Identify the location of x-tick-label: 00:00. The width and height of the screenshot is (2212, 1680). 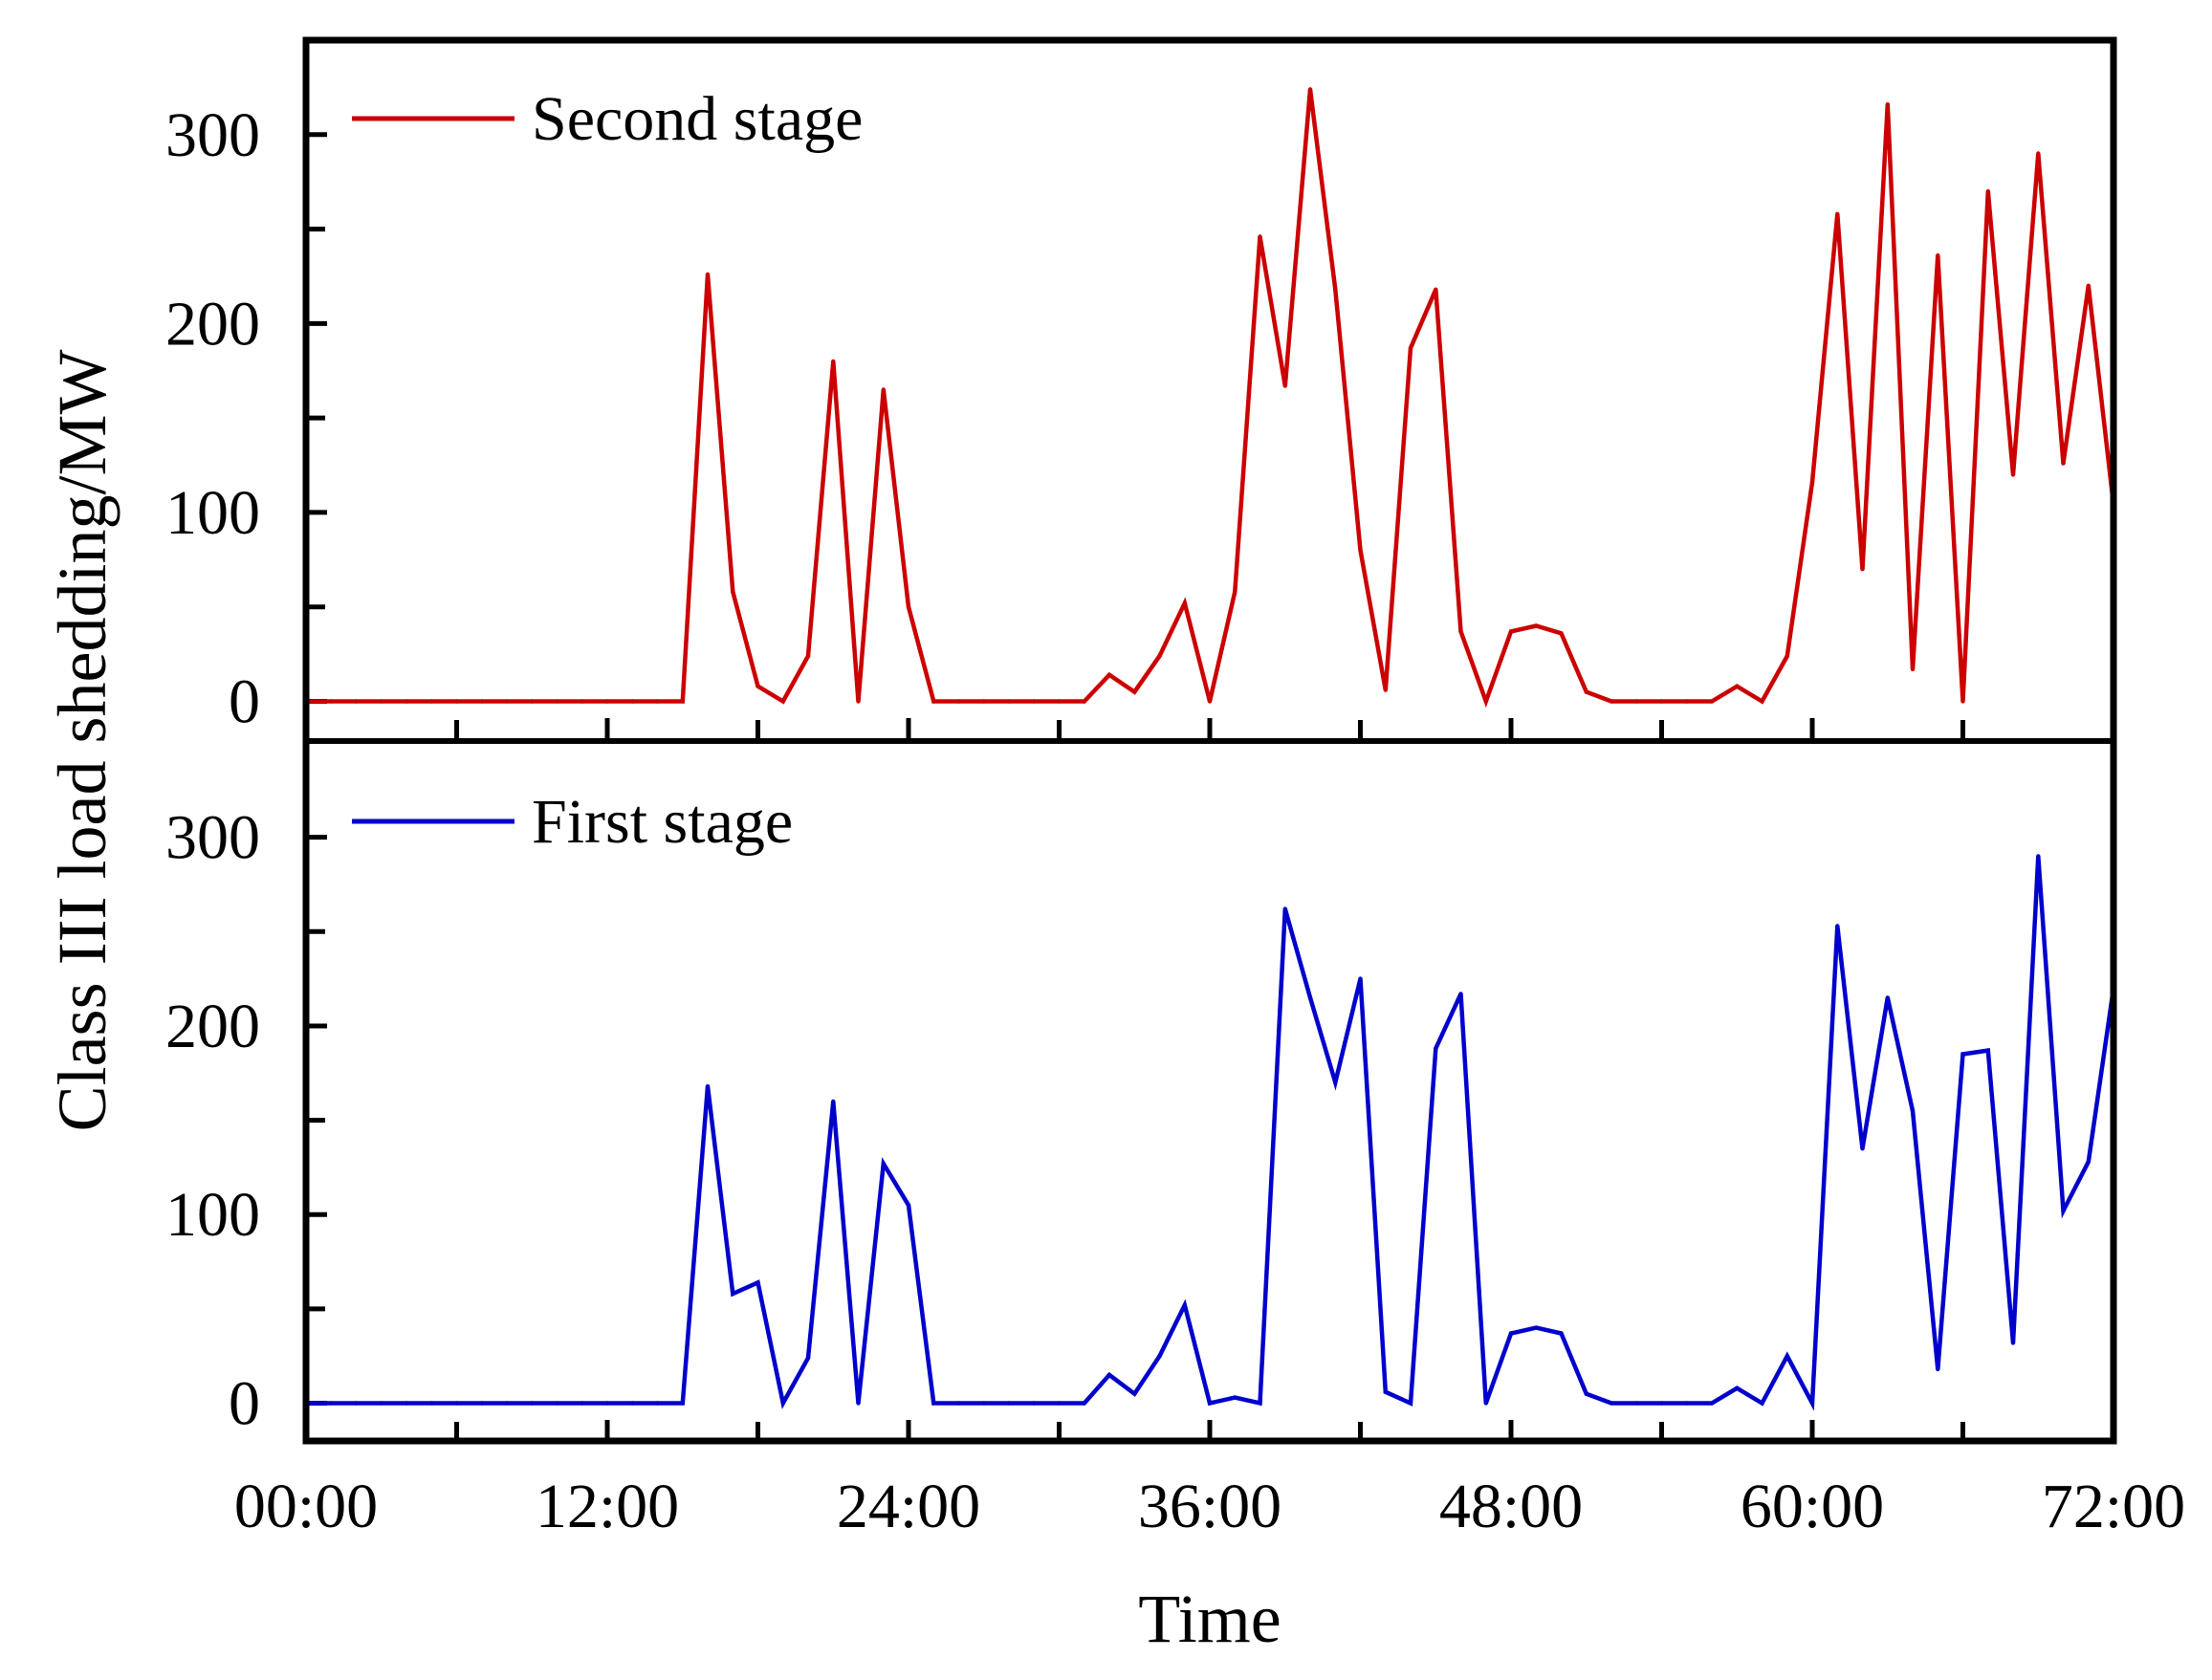
(306, 1506).